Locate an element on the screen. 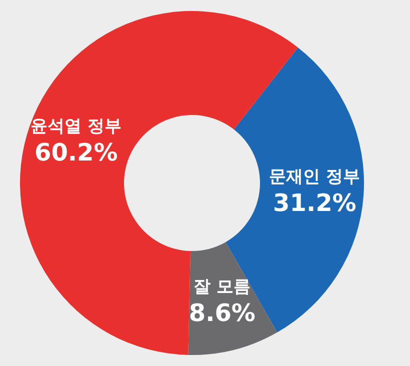 The image size is (410, 366). slice-label: 윤석열 정부 is located at coordinates (76, 126).